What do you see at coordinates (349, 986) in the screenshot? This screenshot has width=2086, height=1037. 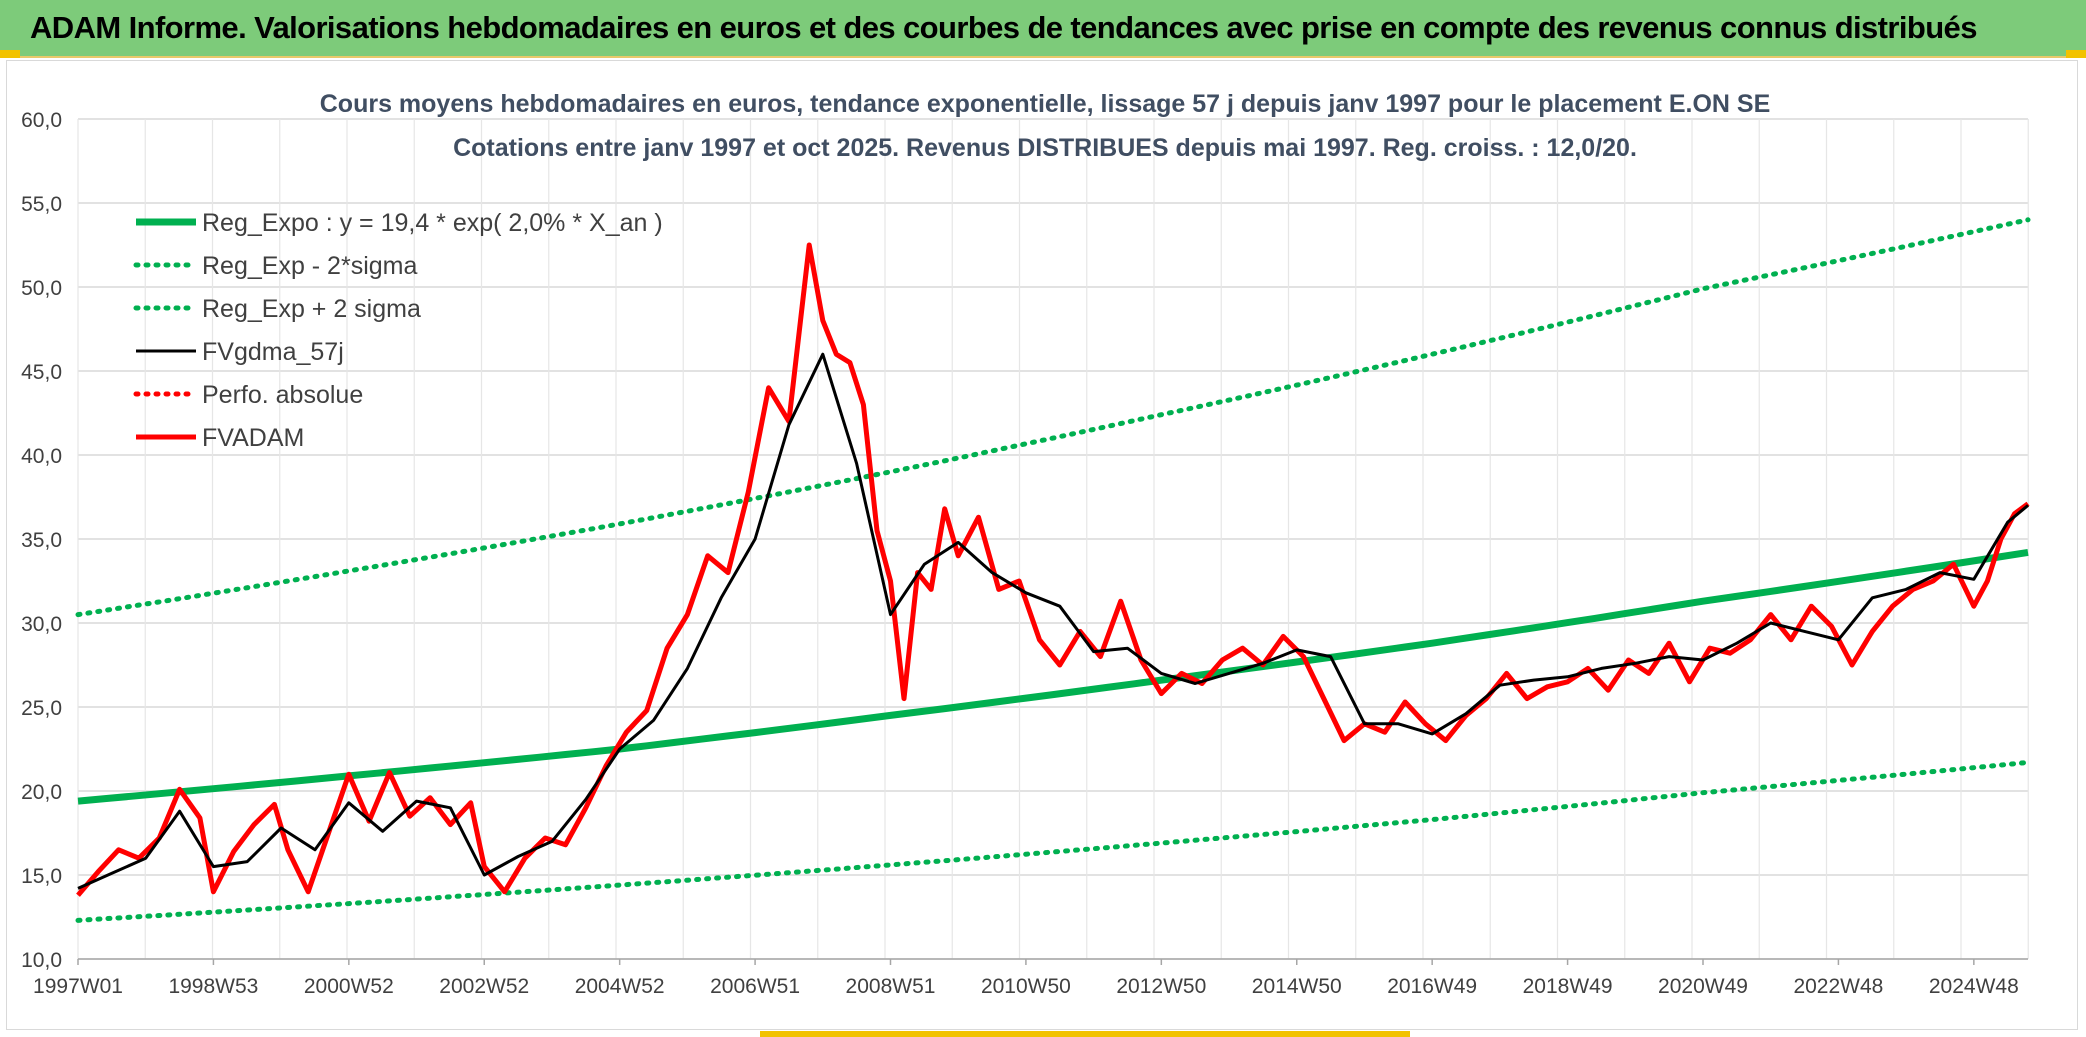 I see `x-tick-label: 2000W52` at bounding box center [349, 986].